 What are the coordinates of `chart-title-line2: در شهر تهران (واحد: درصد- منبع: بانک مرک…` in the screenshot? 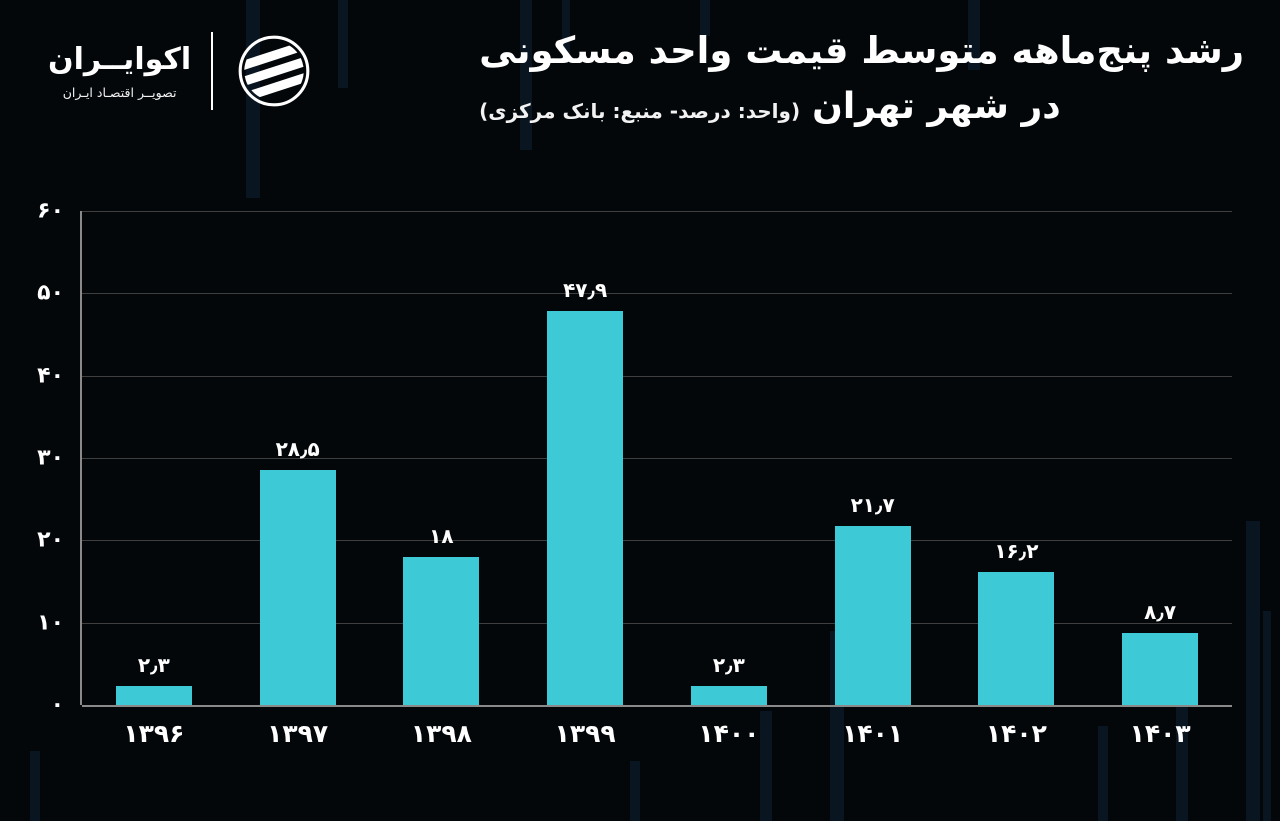 It's located at (861, 106).